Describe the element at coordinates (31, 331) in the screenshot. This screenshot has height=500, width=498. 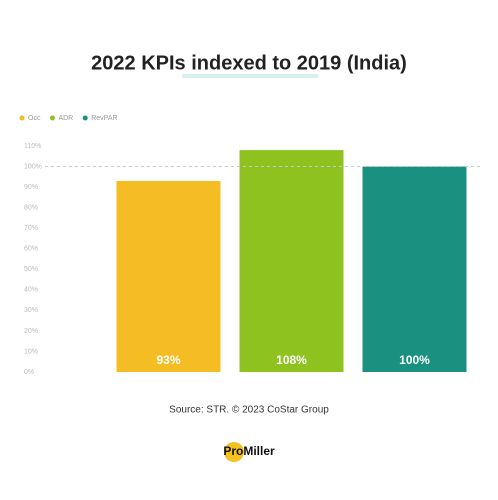
I see `y-tick-label: 20%` at that location.